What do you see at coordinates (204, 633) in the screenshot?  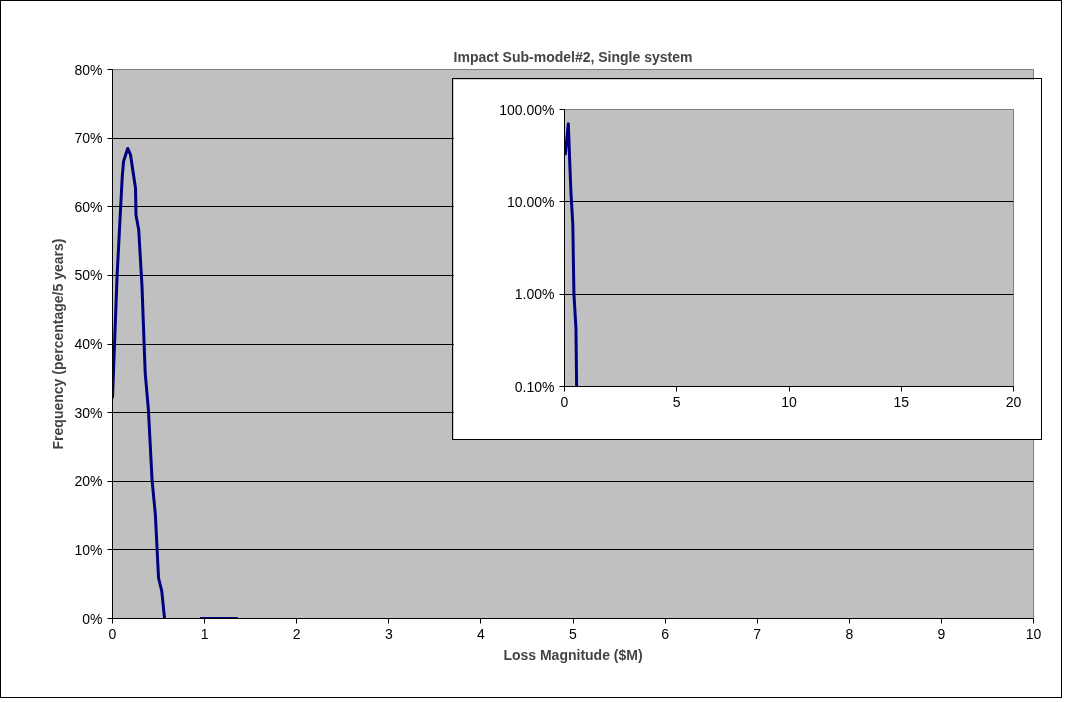 I see `x-tick-label: 1` at bounding box center [204, 633].